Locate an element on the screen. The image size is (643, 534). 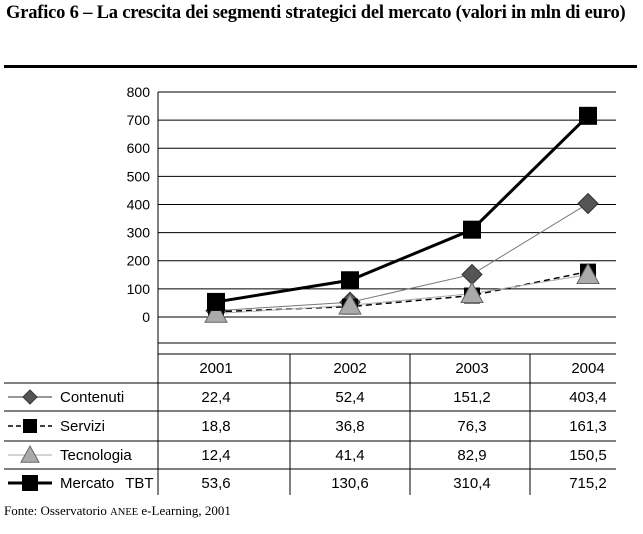
y-tick-label-200: 200 is located at coordinates (139, 261).